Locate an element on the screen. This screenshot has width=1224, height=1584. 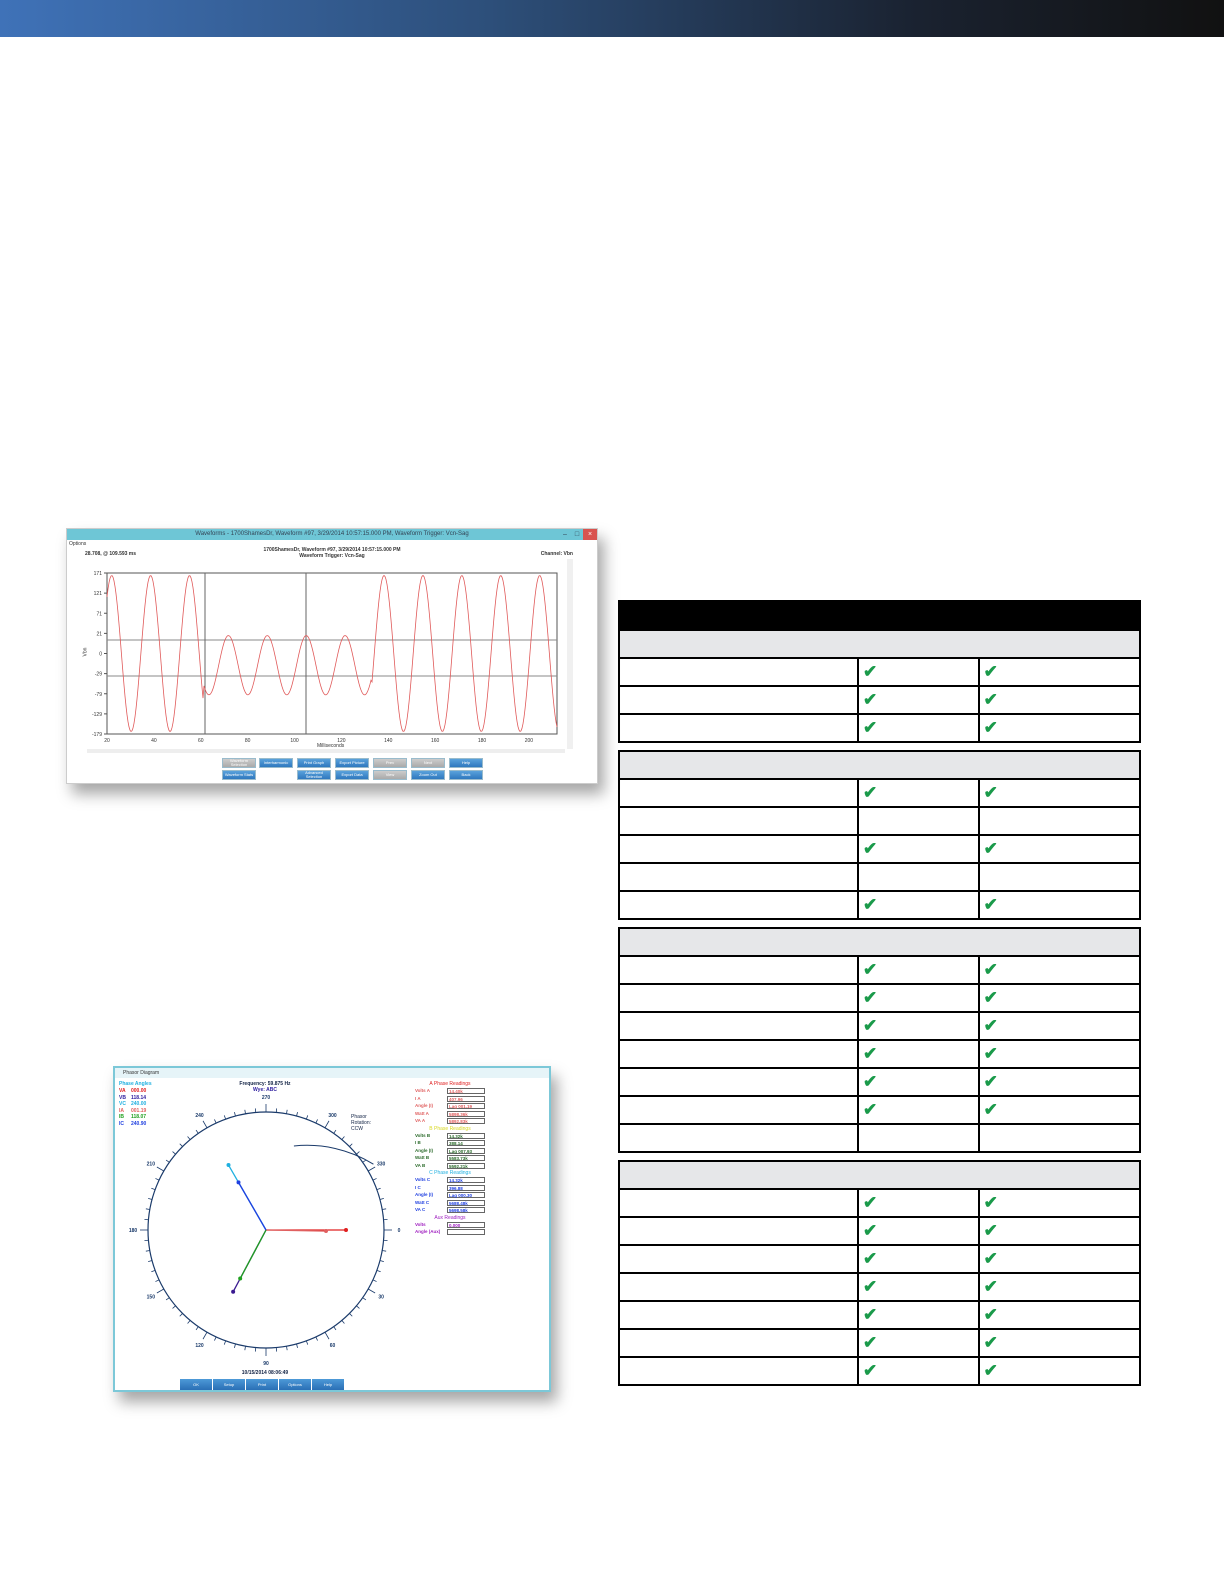
plot-frame is located at coordinates (332, 653).